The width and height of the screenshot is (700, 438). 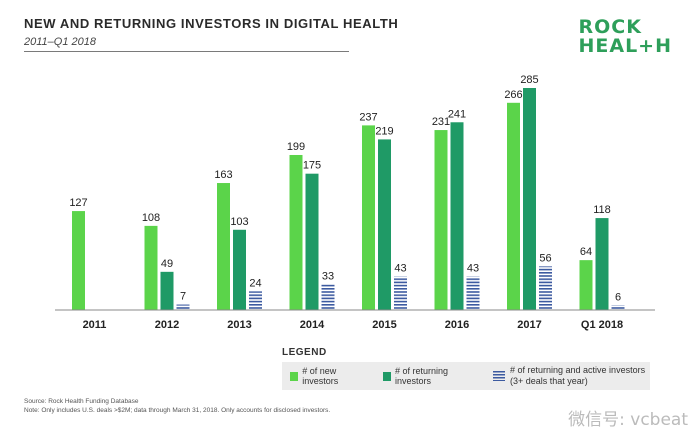 I want to click on bar-returning-2016, so click(x=457, y=216).